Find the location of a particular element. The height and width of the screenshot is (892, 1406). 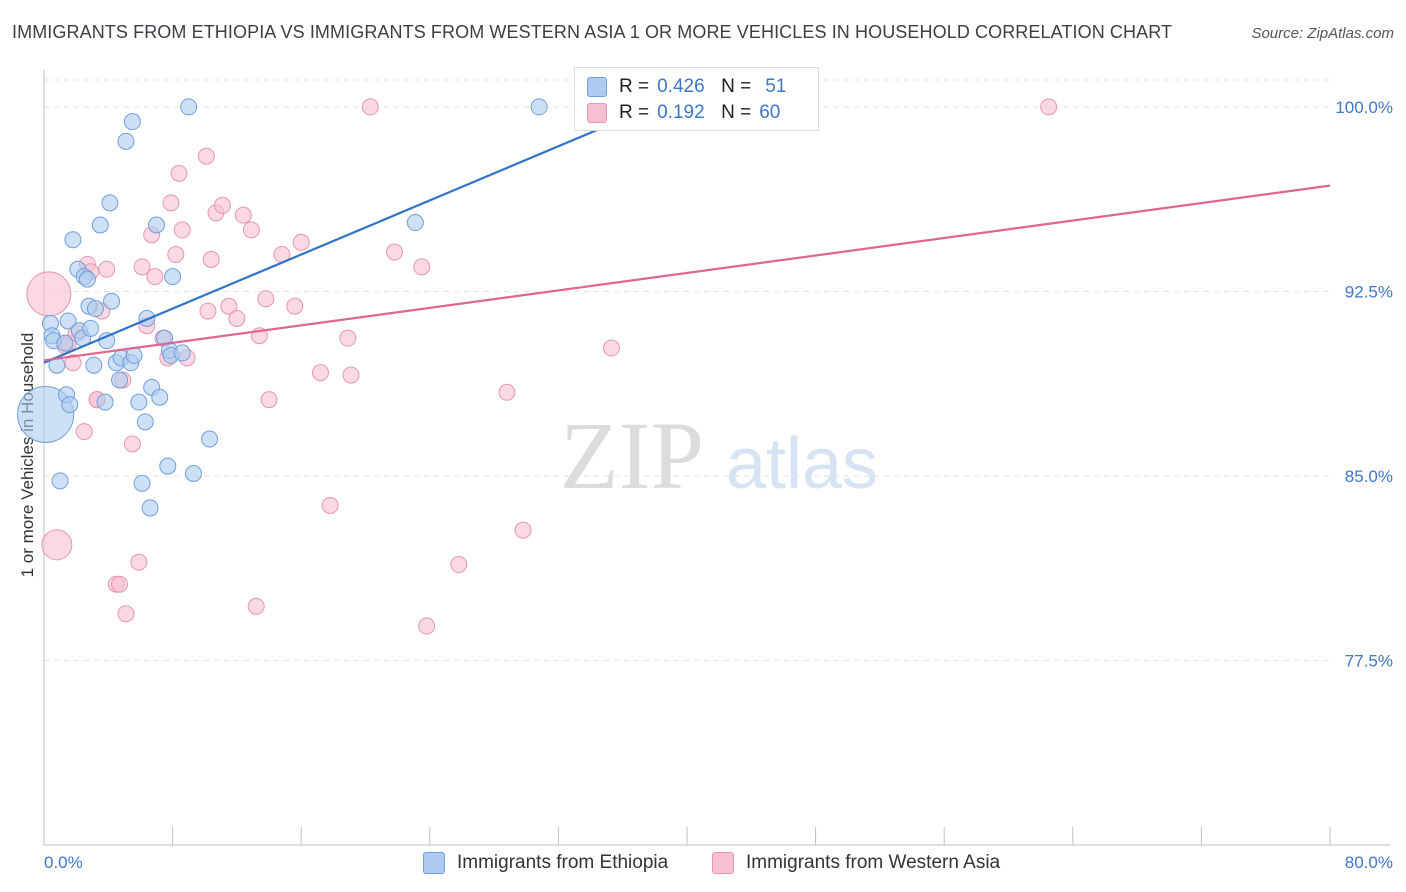

bottom-legend-label-western-asia: Immigrants from Western Asia is located at coordinates (873, 862).